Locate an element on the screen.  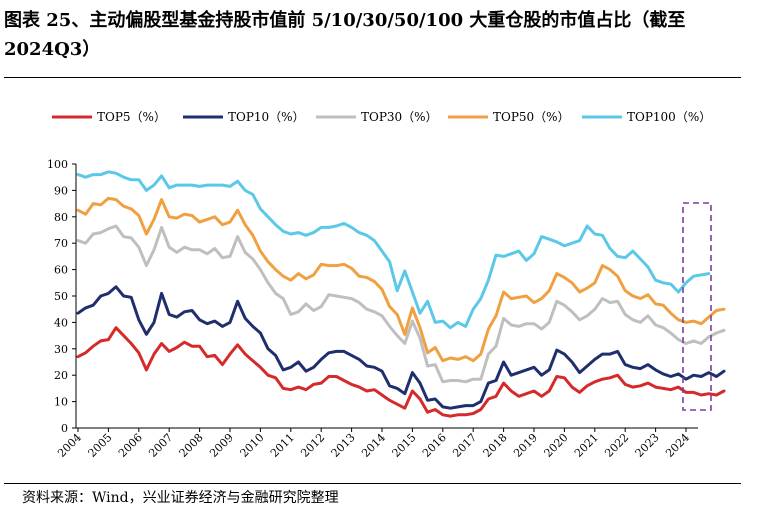
x-tick-label: 2020 is located at coordinates (556, 445).